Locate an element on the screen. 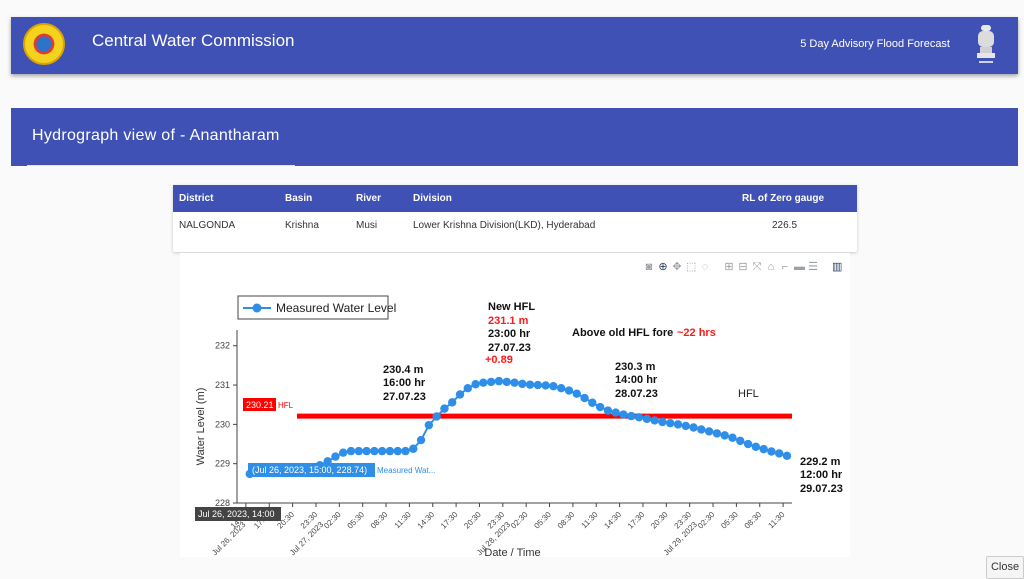  camera-icon: ◙ is located at coordinates (649, 267).